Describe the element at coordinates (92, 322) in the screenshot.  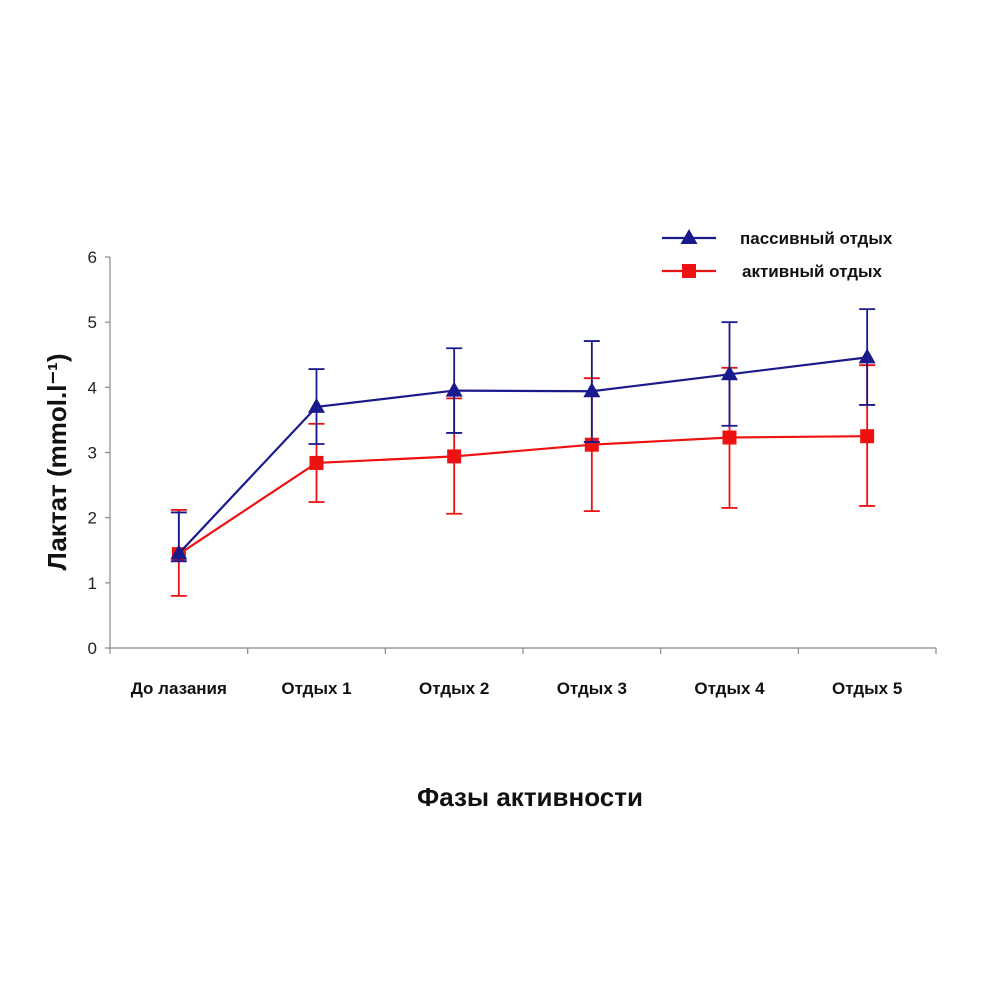
I see `y-tick-label: 5` at that location.